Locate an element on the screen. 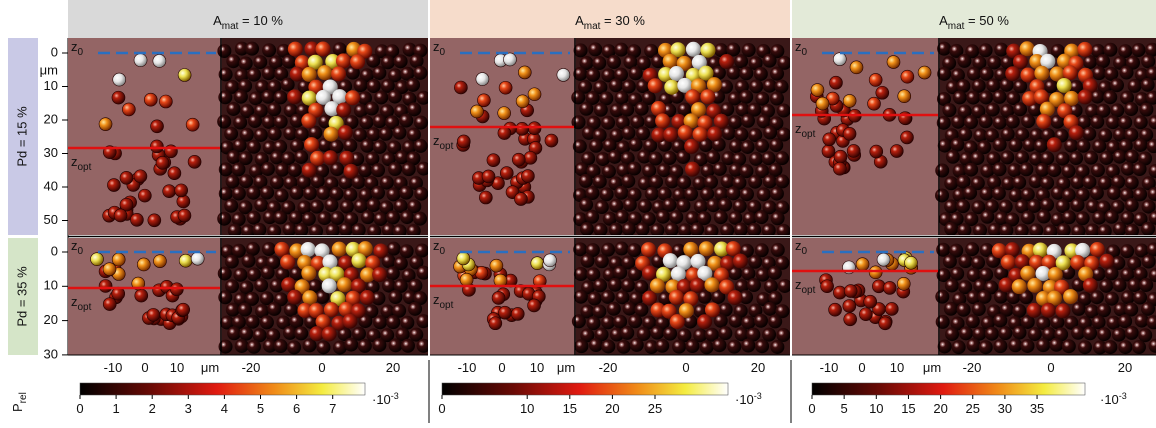 The image size is (1156, 428). colorbar-tick-label: 0 is located at coordinates (79, 408).